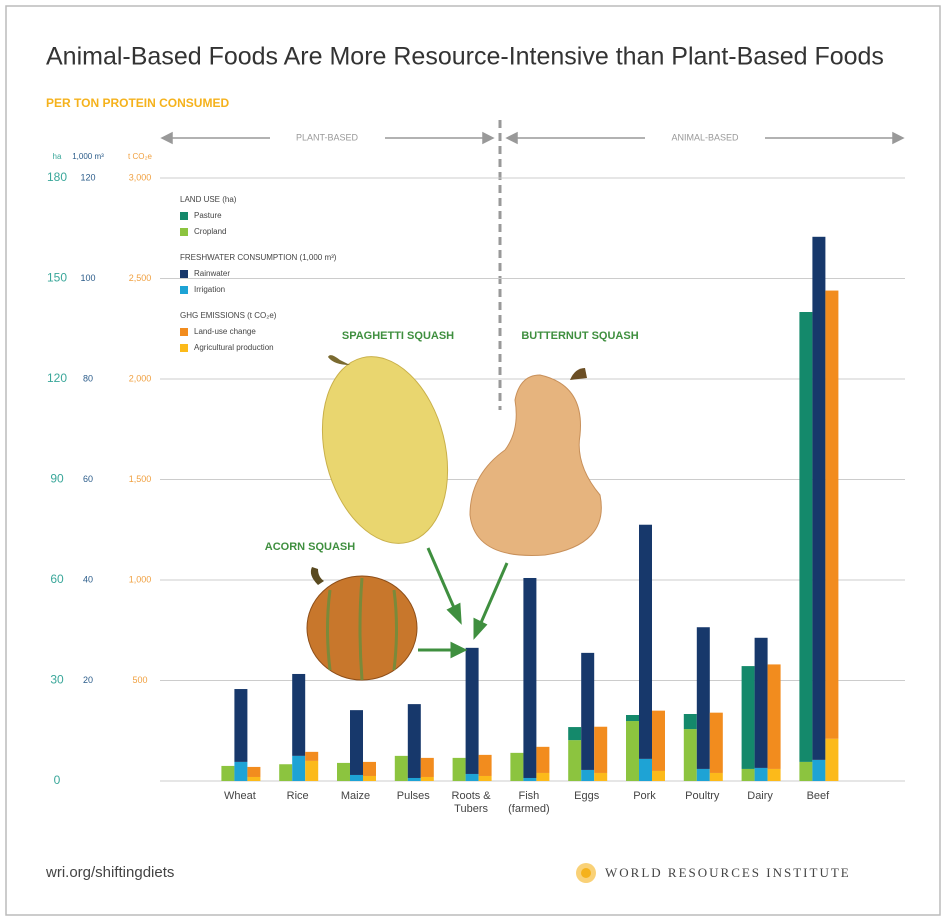 The image size is (946, 921). What do you see at coordinates (239, 796) in the screenshot?
I see `x-tick-label: Wheat` at bounding box center [239, 796].